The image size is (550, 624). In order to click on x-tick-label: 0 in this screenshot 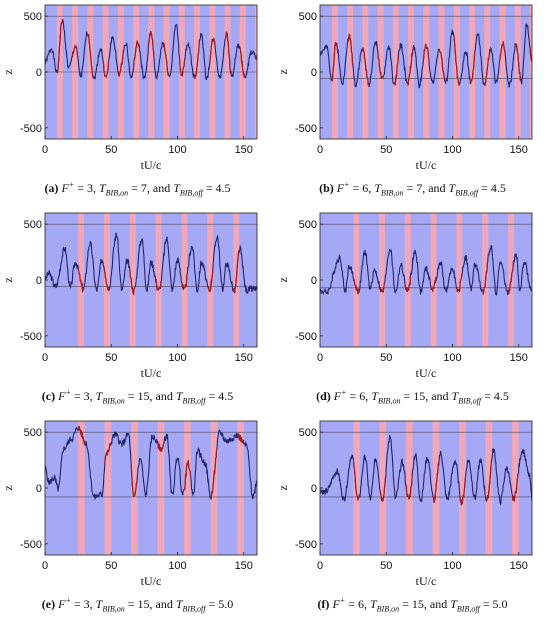, I will do `click(45, 358)`.